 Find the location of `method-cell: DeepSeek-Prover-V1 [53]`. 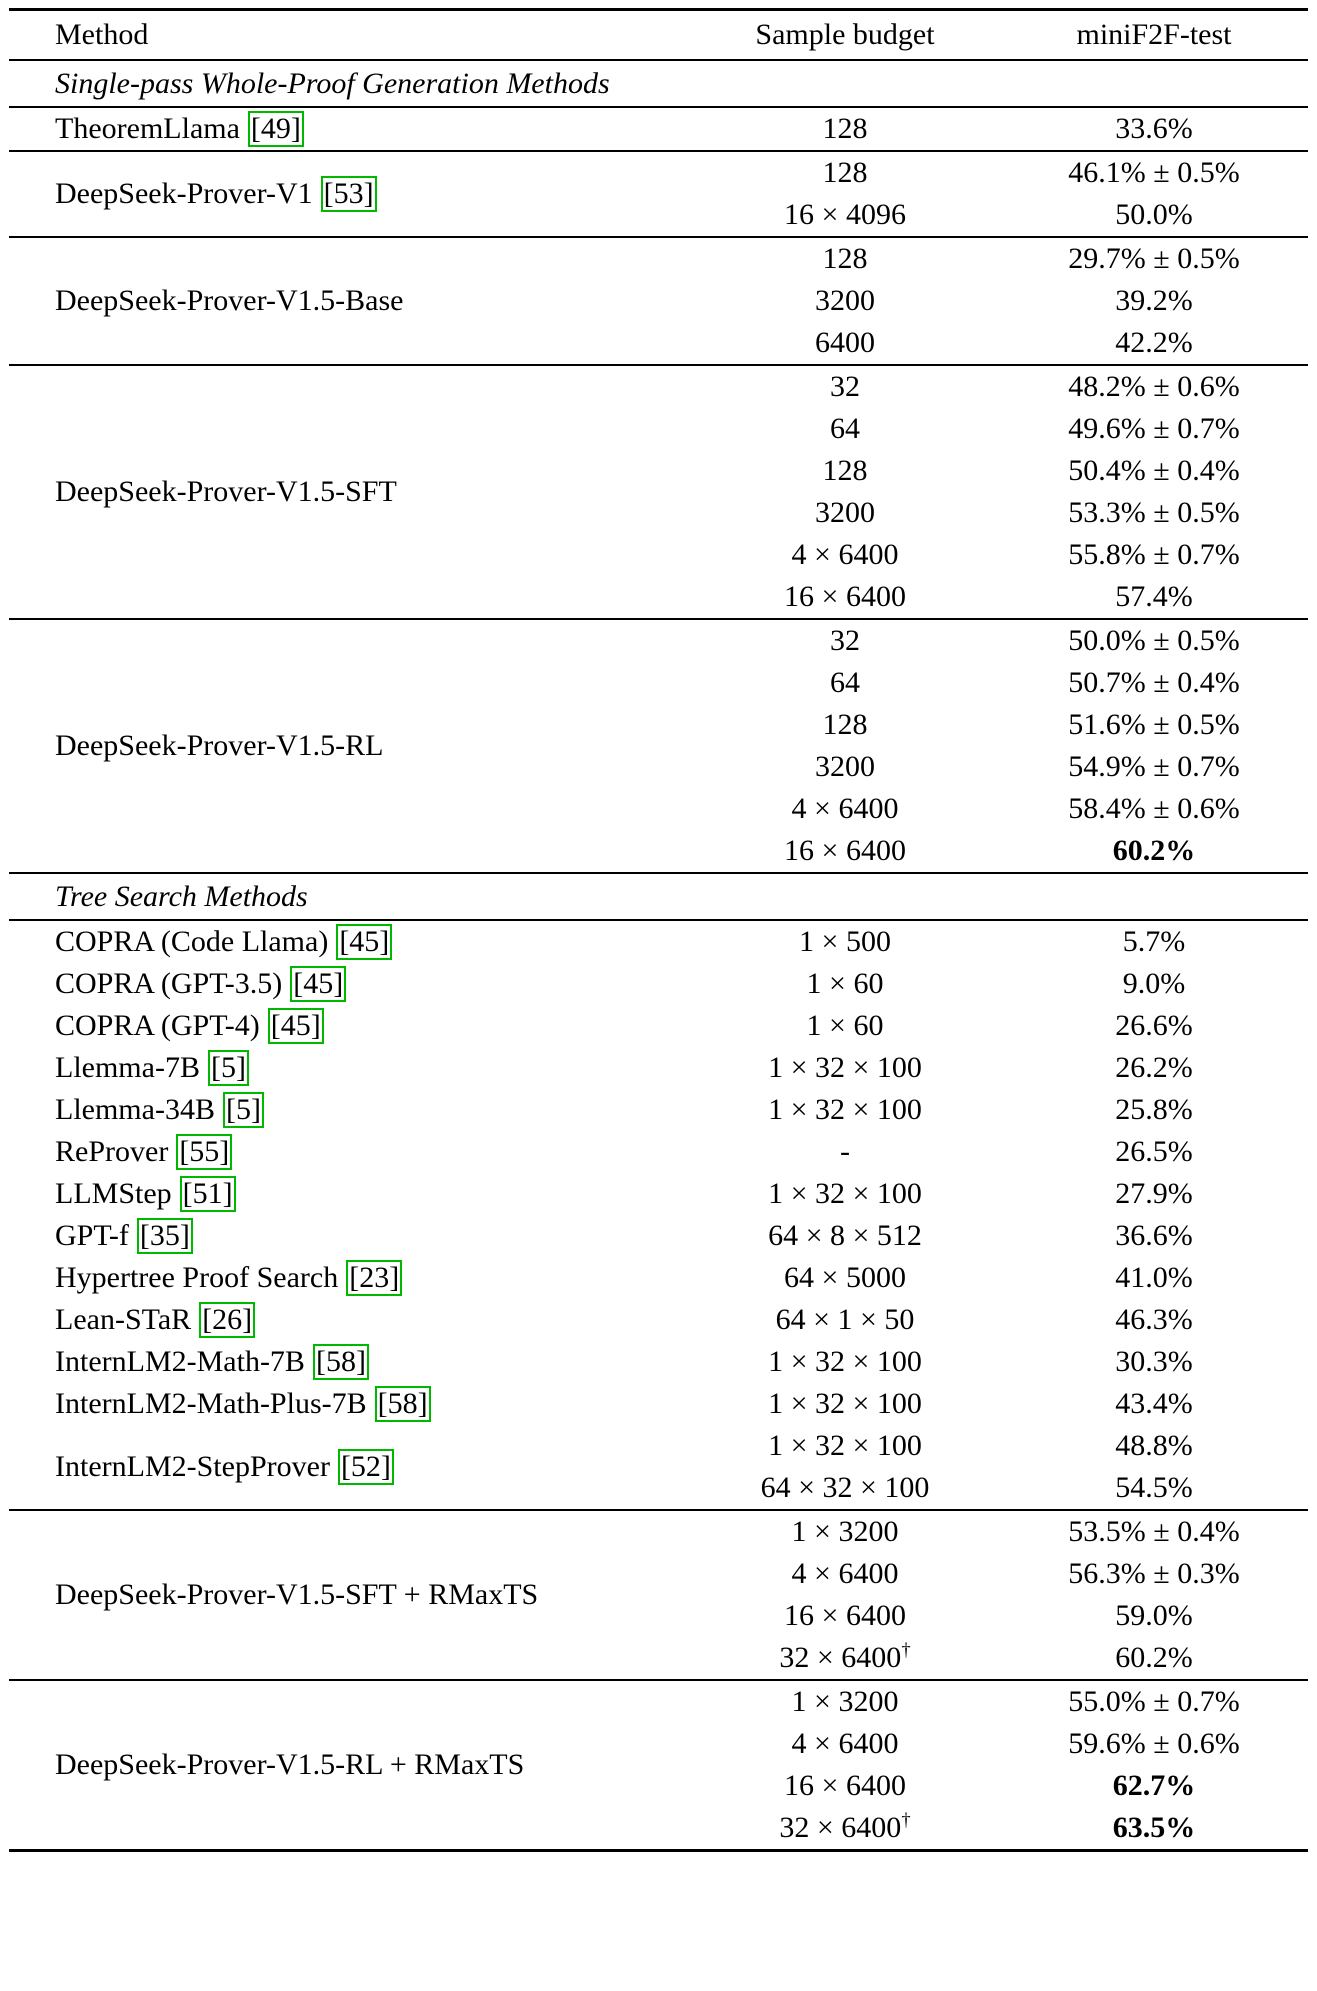

method-cell: DeepSeek-Prover-V1 [53] is located at coordinates (349, 194).